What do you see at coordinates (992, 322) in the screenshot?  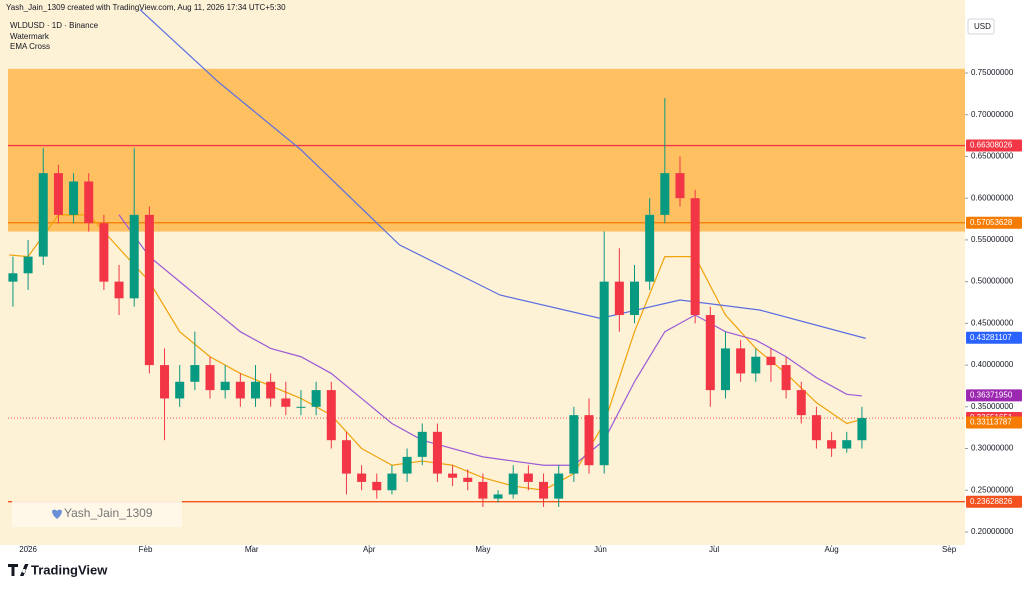 I see `y-tick-label: 0.45000000` at bounding box center [992, 322].